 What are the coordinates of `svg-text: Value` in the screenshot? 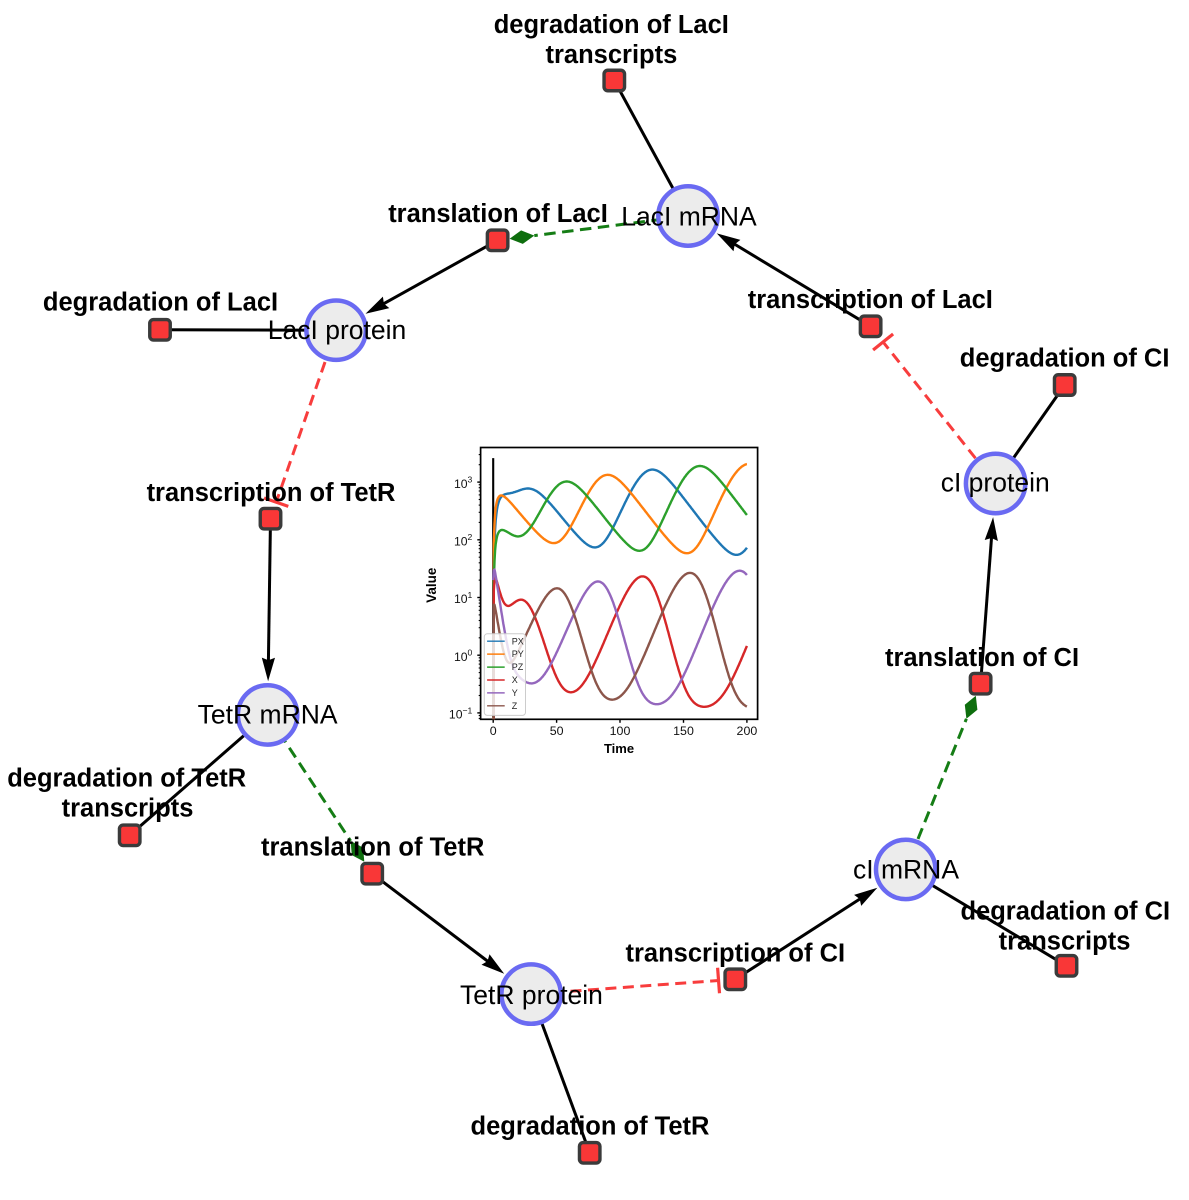 It's located at (431, 585).